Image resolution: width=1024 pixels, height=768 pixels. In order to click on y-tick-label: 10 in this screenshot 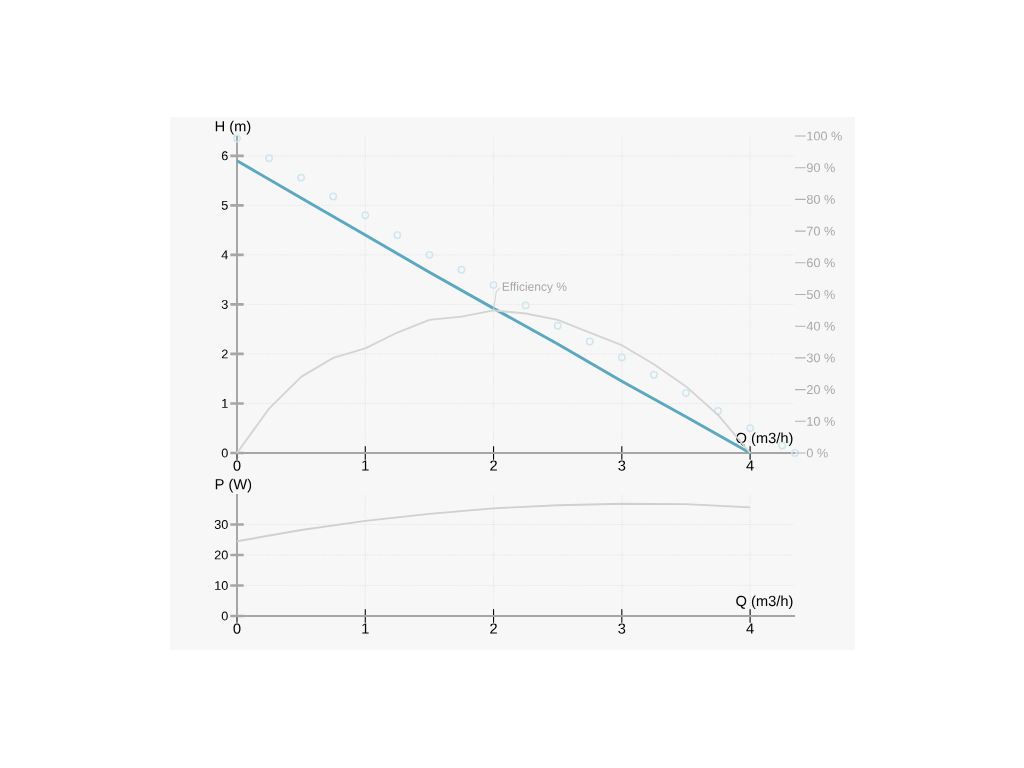, I will do `click(221, 585)`.